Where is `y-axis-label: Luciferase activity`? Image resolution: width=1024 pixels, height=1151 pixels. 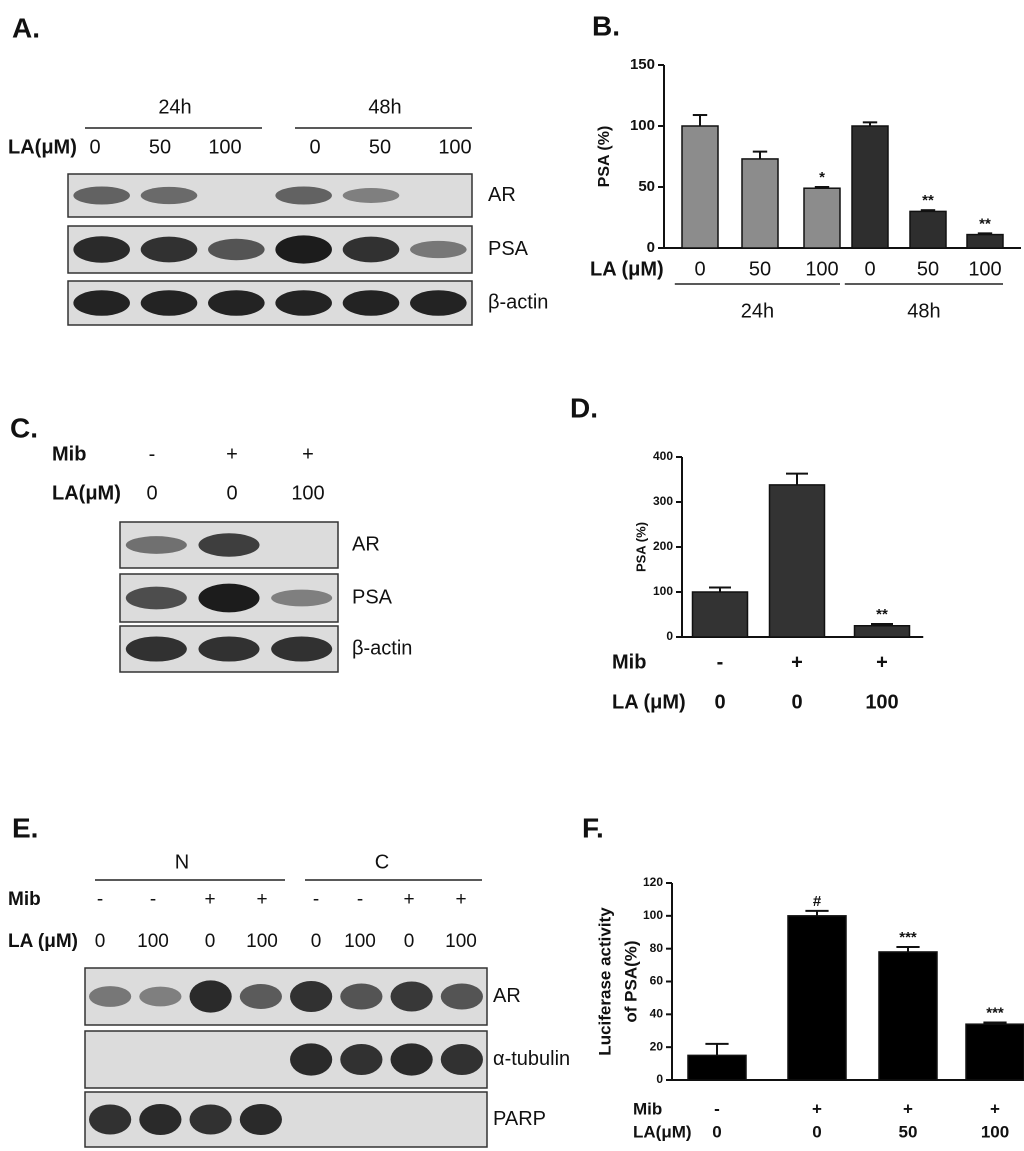
y-axis-label: Luciferase activity is located at coordinates (604, 981).